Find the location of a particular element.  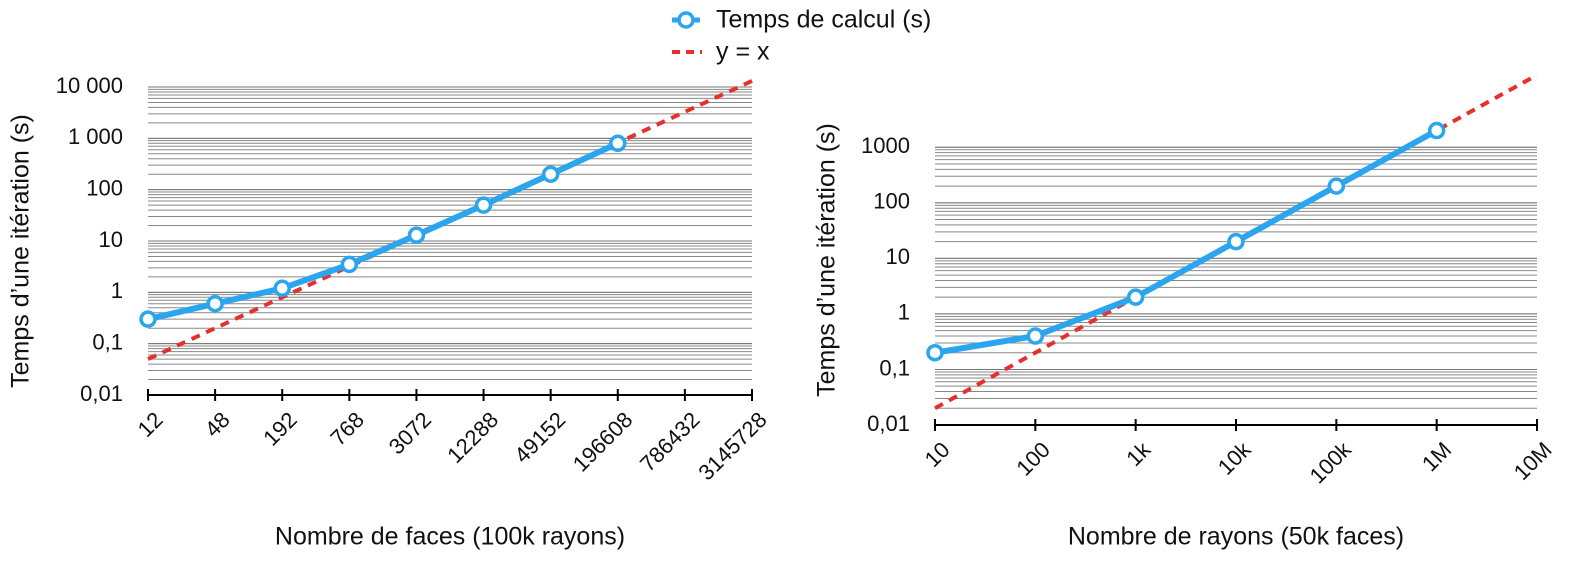

x-tick-label: 48 is located at coordinates (217, 424).